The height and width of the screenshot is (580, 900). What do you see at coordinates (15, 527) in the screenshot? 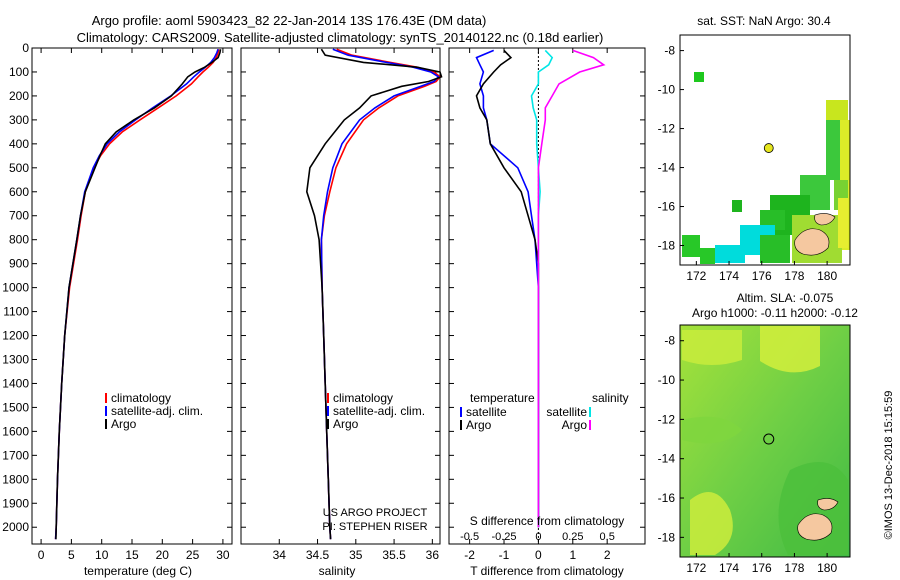
I see `depth-tick-label: 2000` at bounding box center [15, 527].